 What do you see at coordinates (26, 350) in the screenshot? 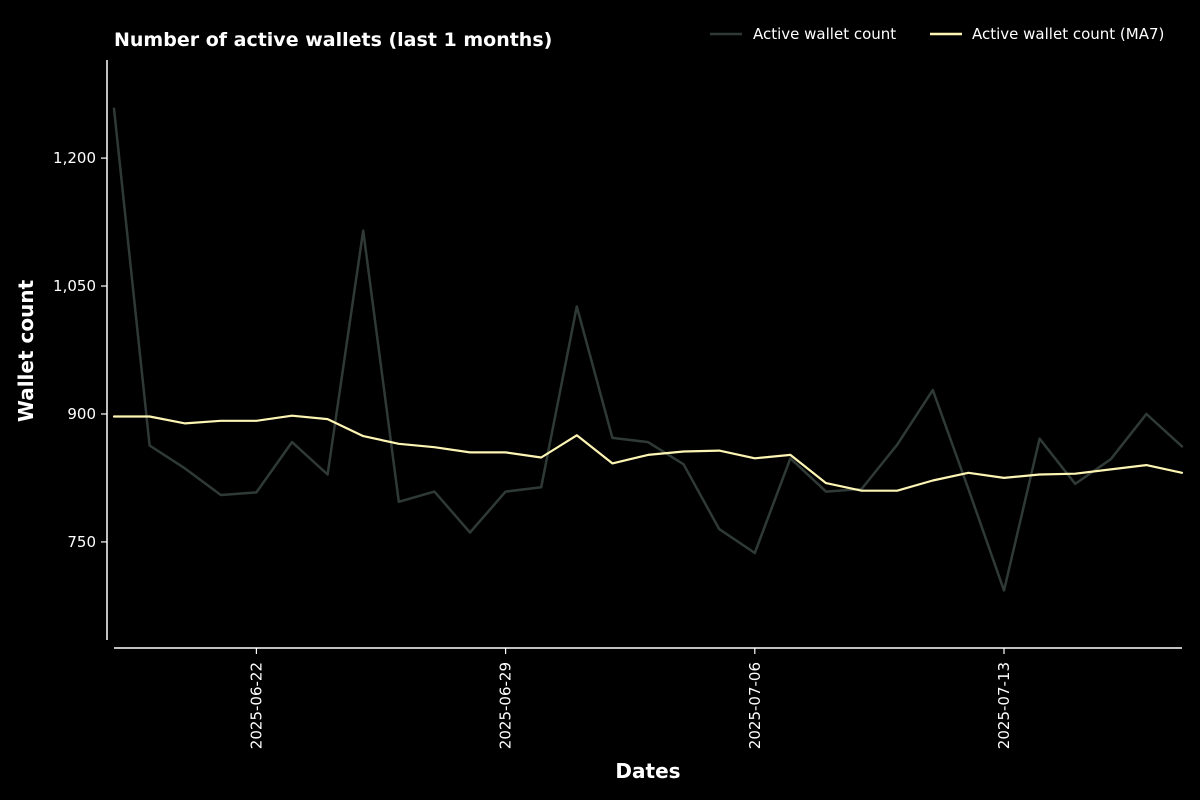
I see `y-axis-label: Wallet count` at bounding box center [26, 350].